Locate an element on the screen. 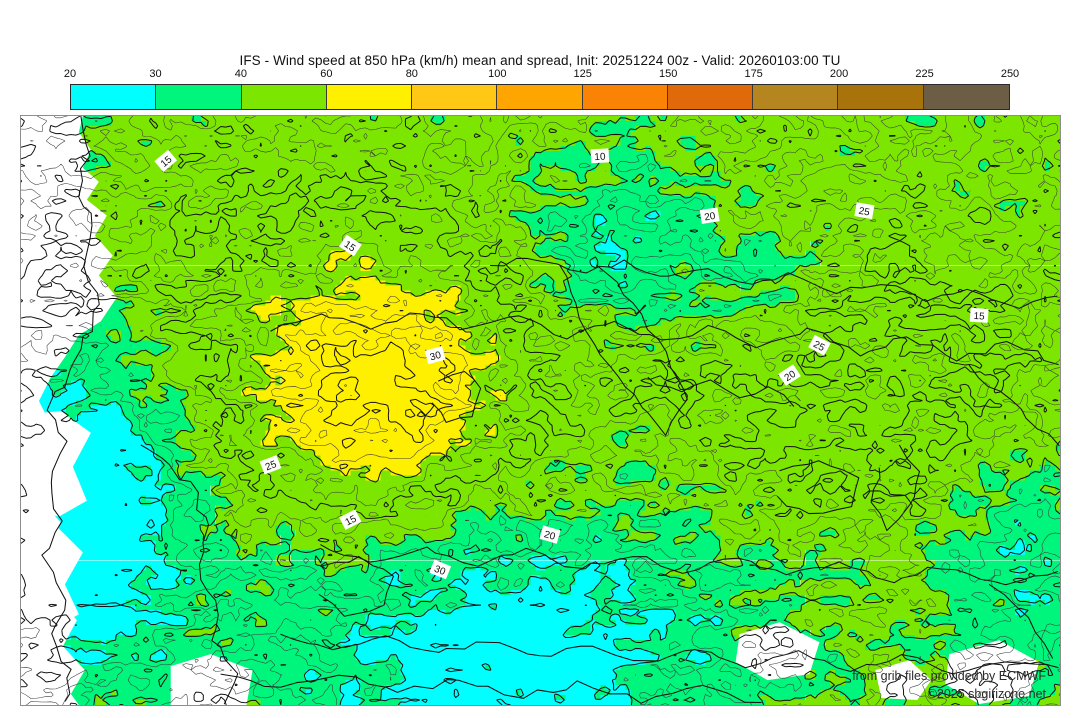 The image size is (1080, 718). colorbar-tick-200: 200 is located at coordinates (839, 74).